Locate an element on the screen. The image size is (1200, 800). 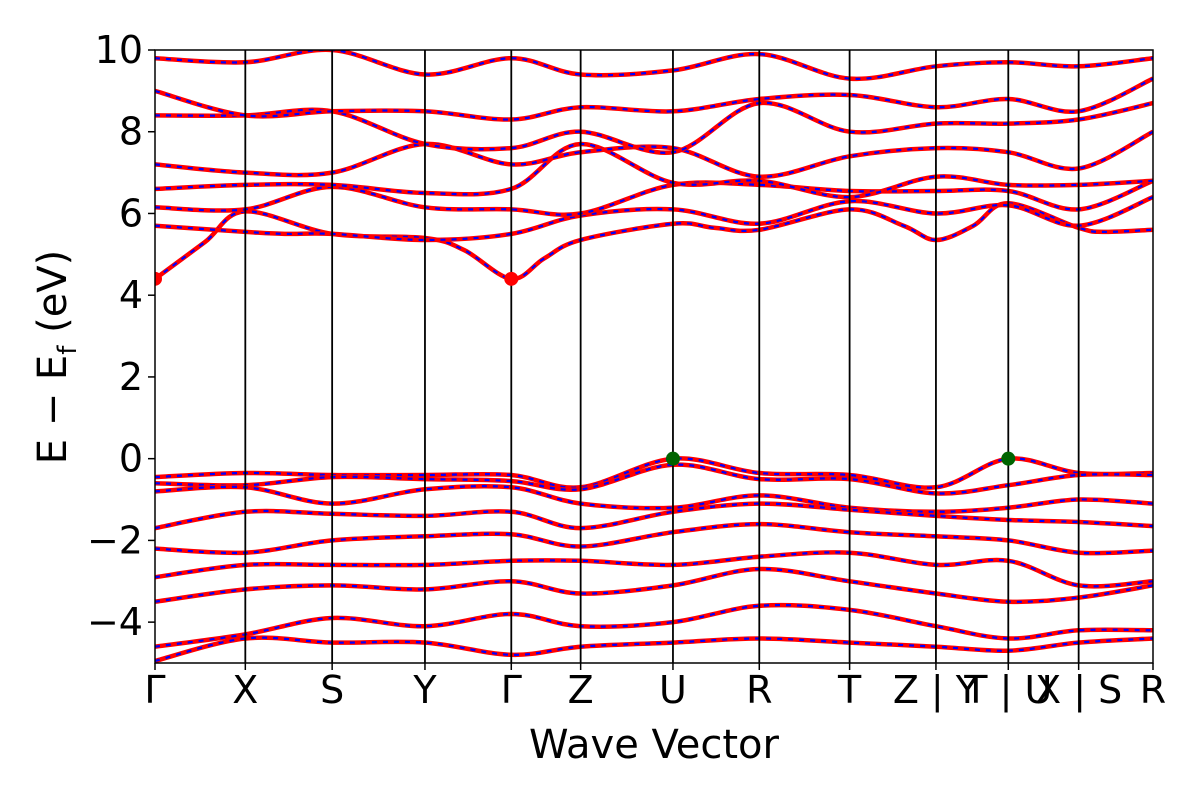
y-axis-label-subscript: f is located at coordinates (68, 350).